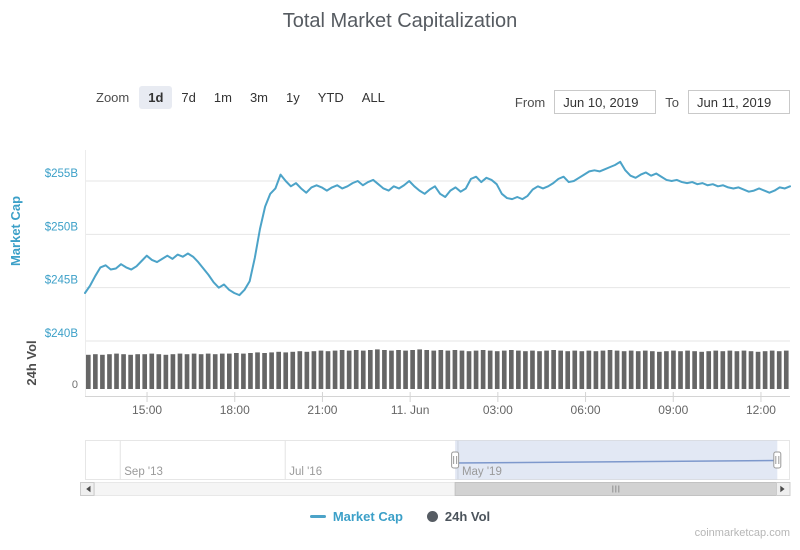  I want to click on zoom-button-ytd: YTD, so click(330, 97).